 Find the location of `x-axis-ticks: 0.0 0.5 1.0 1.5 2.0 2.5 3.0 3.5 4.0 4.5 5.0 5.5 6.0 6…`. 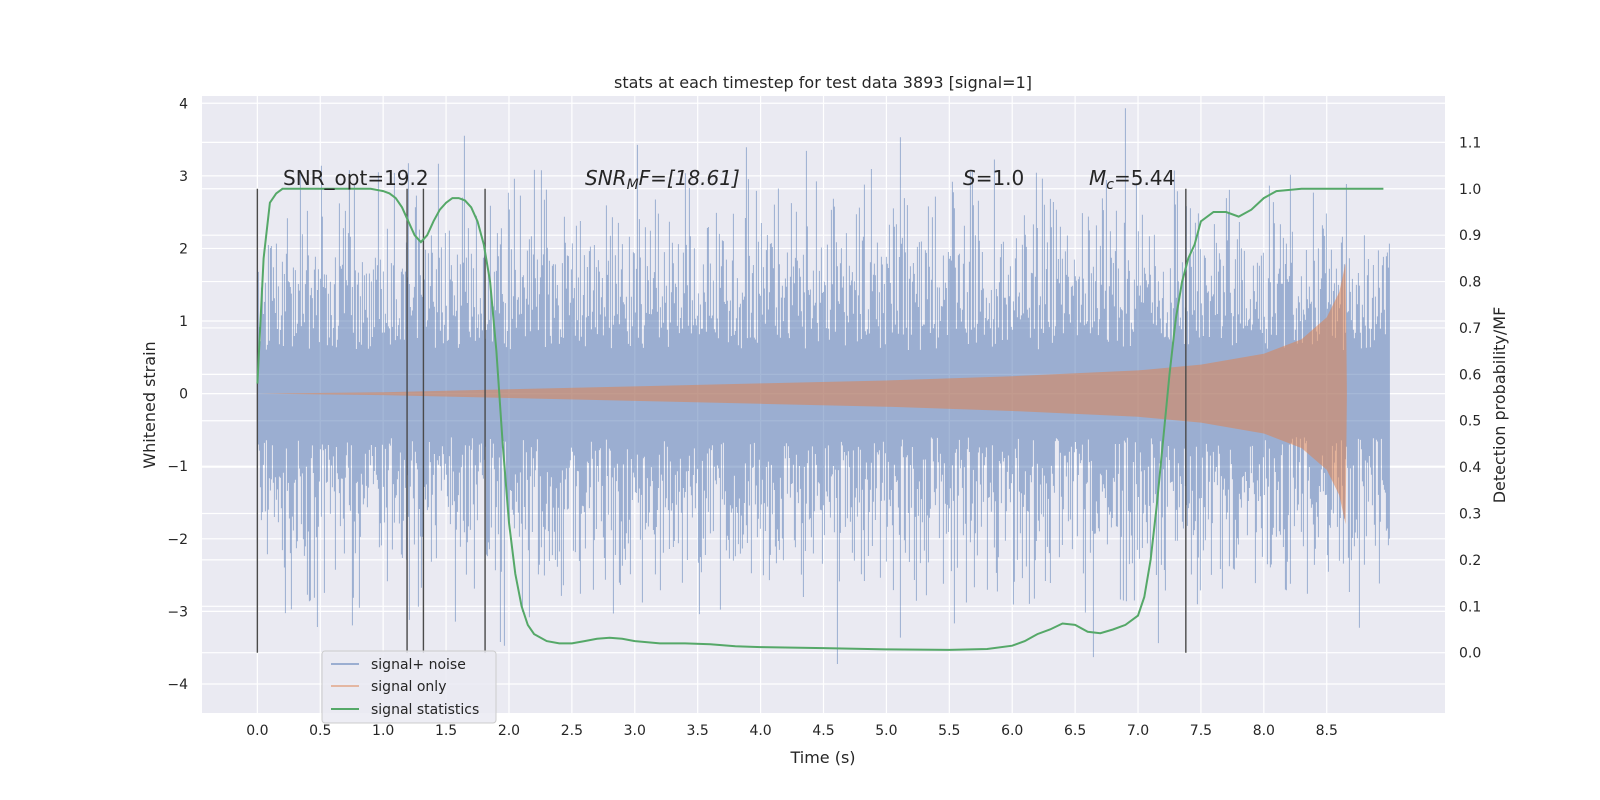

x-axis-ticks: 0.0 0.5 1.0 1.5 2.0 2.5 3.0 3.5 4.0 4.5 5.0 5.5 6.0 6… is located at coordinates (792, 731).